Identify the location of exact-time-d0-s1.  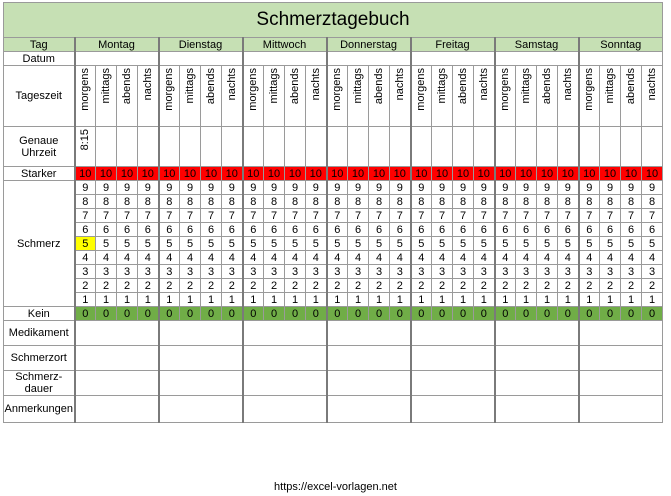
(106, 146).